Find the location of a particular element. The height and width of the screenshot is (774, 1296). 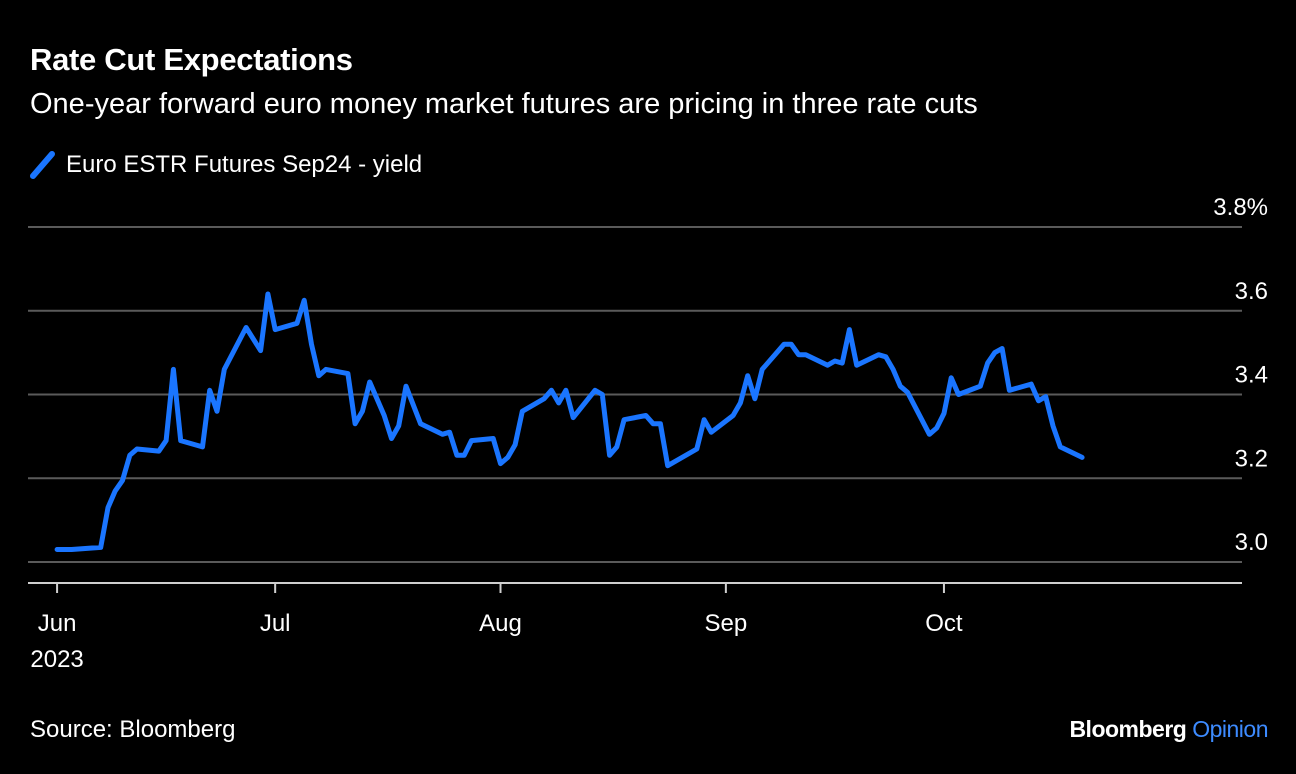

brand-accent: Opinion is located at coordinates (1230, 729).